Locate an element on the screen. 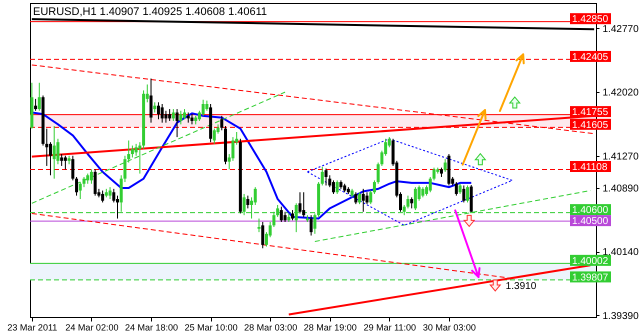 The image size is (642, 336). y-tick-label: 1.42020 is located at coordinates (621, 93).